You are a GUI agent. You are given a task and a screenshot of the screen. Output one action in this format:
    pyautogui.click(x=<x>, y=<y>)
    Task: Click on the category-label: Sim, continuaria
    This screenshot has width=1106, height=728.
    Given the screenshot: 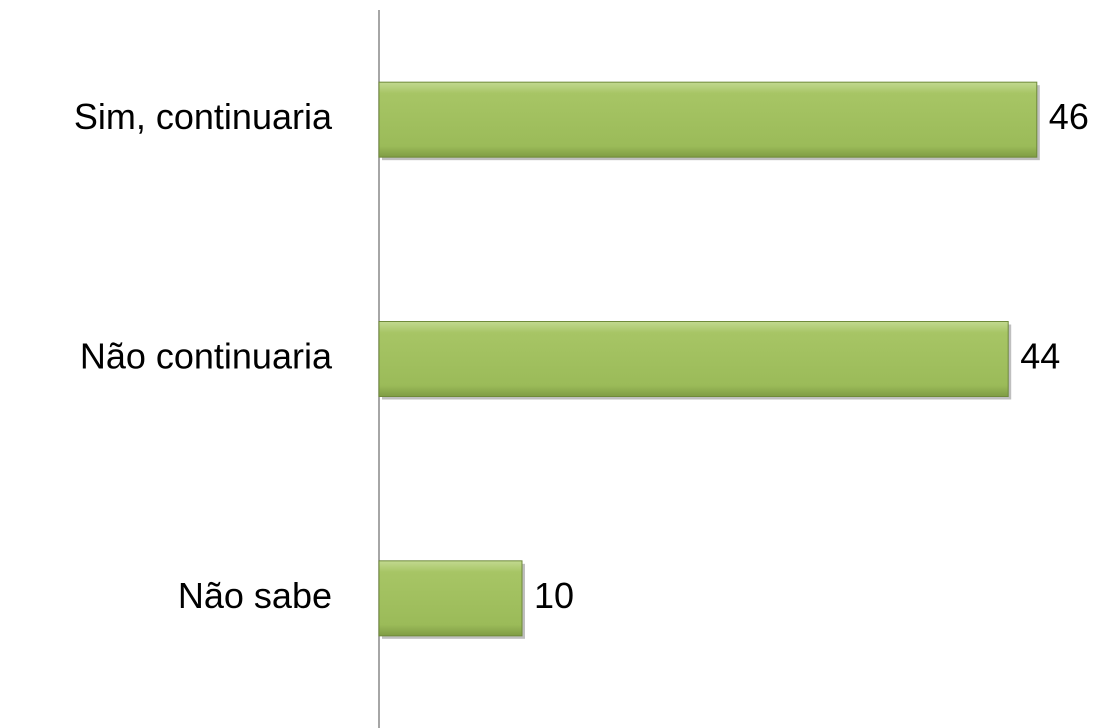 What is the action you would take?
    pyautogui.click(x=203, y=116)
    